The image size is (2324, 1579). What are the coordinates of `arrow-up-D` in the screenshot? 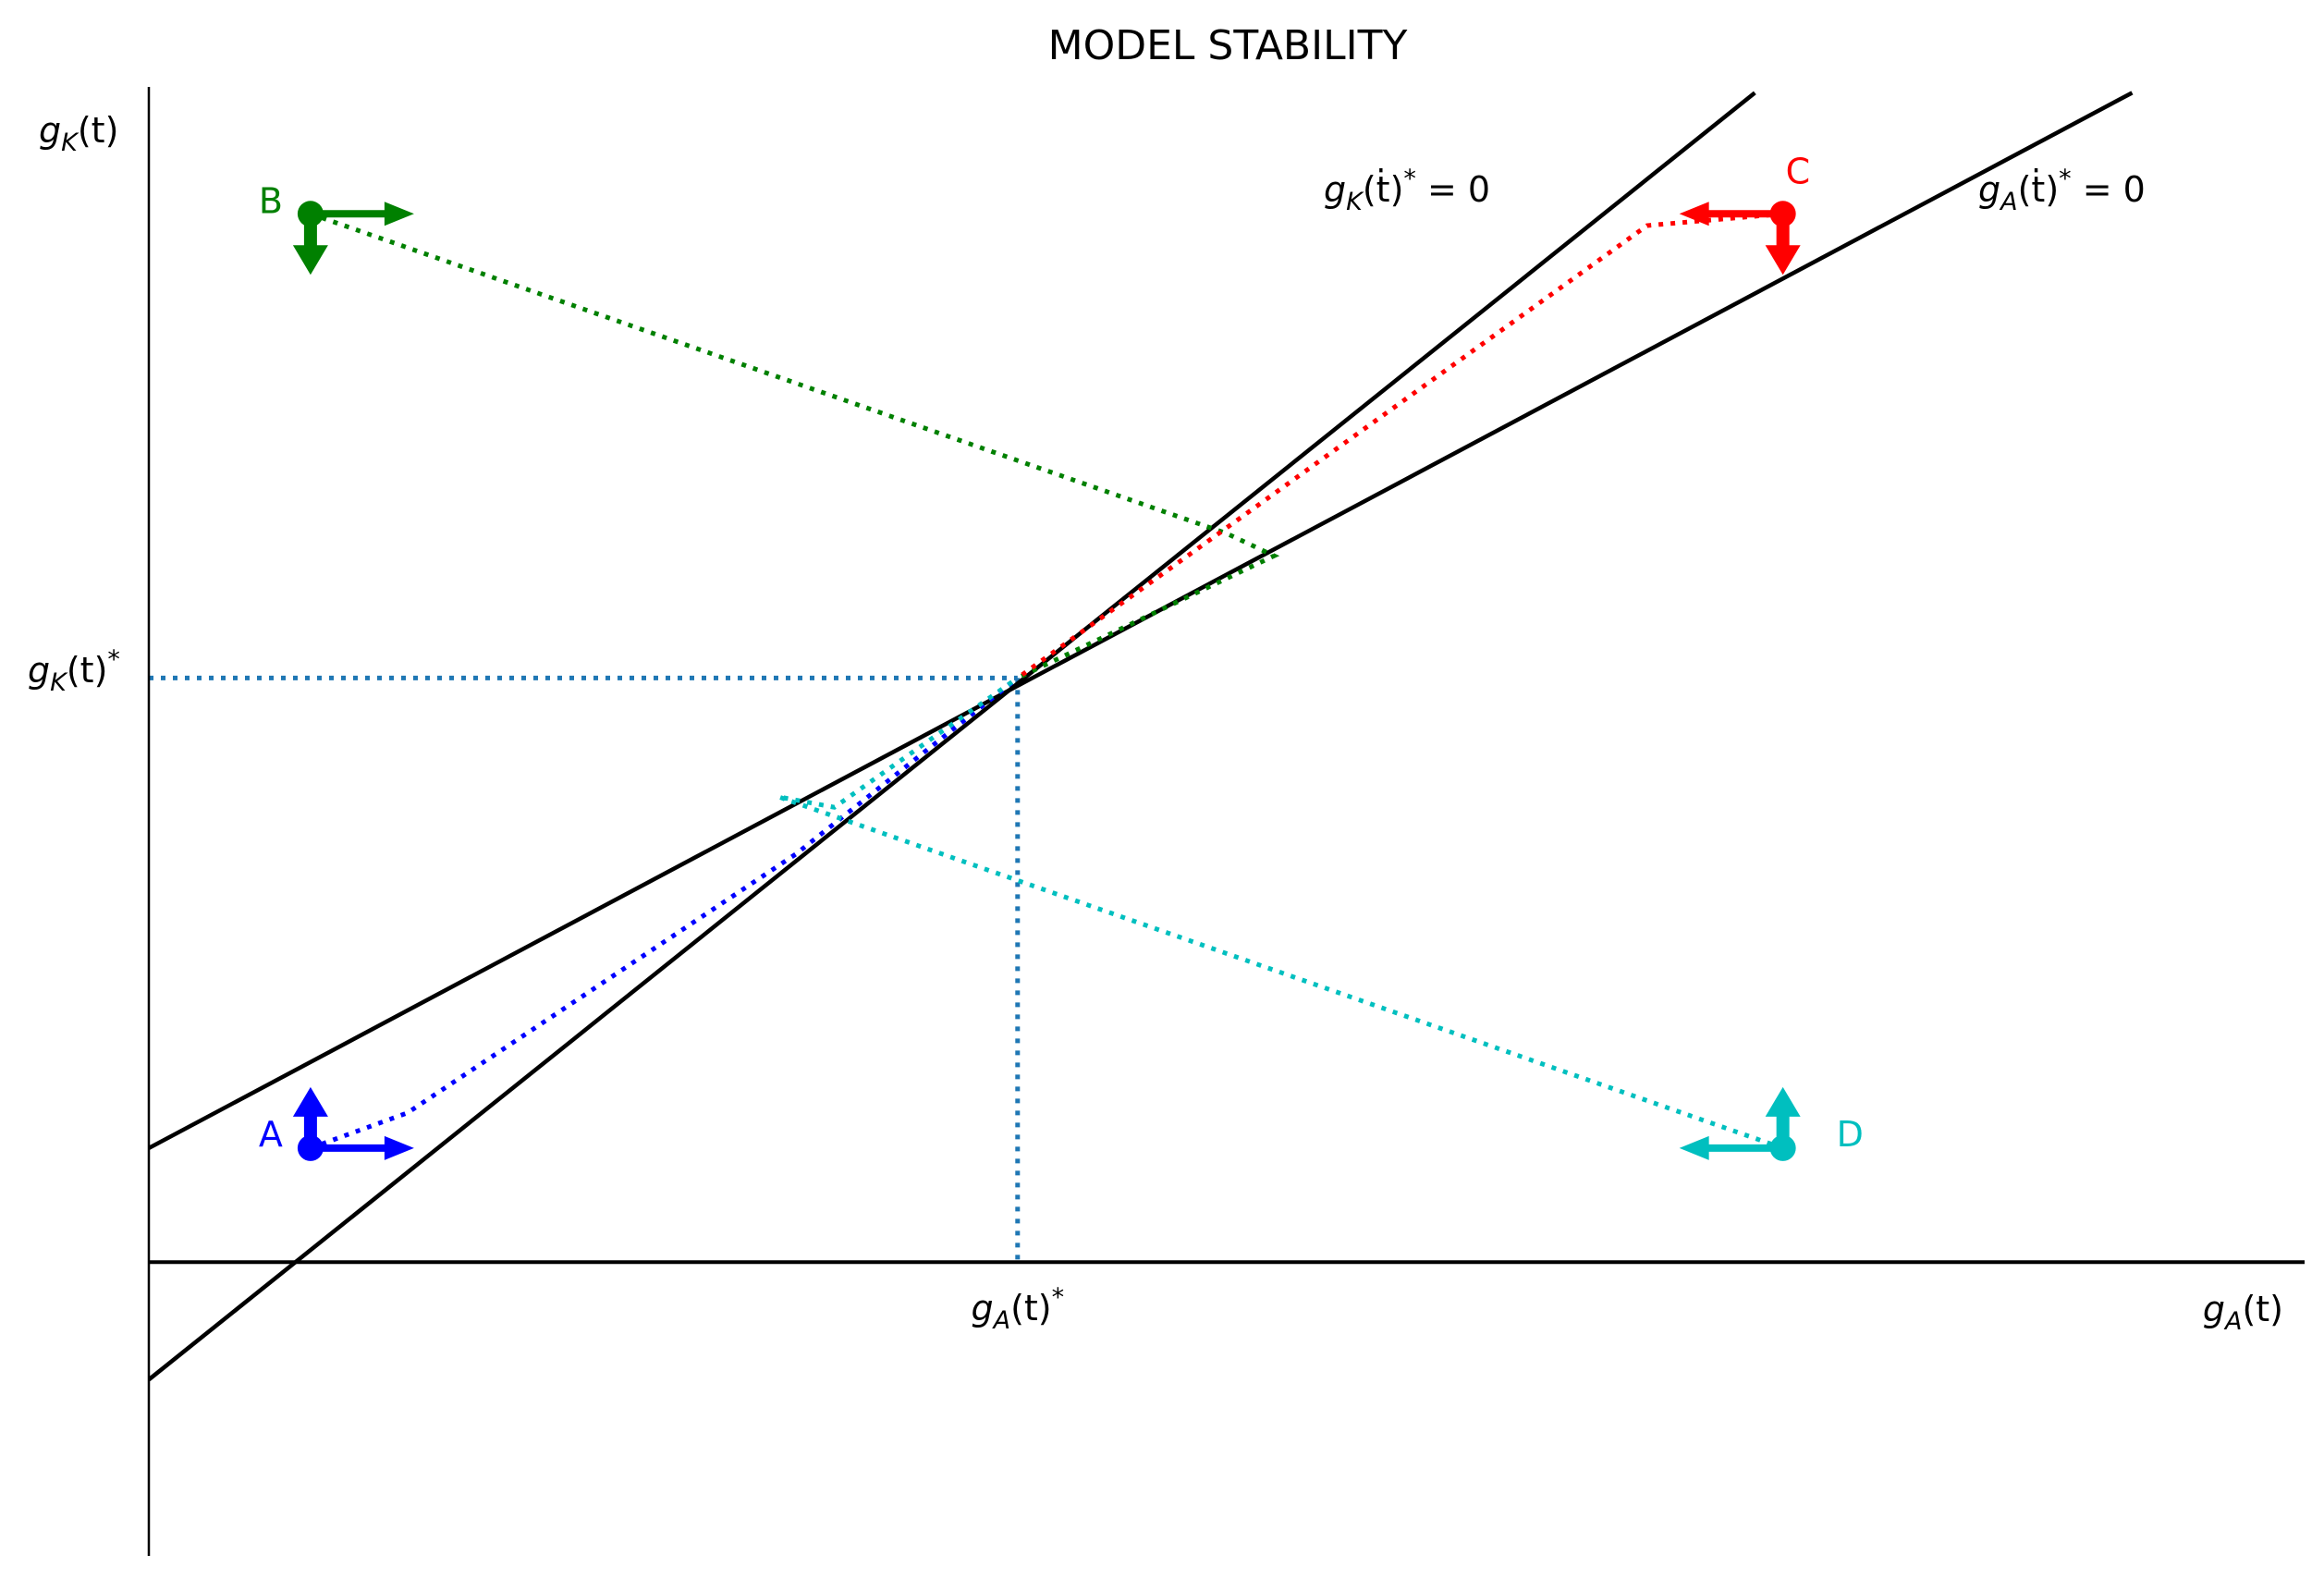 It's located at (1783, 1117).